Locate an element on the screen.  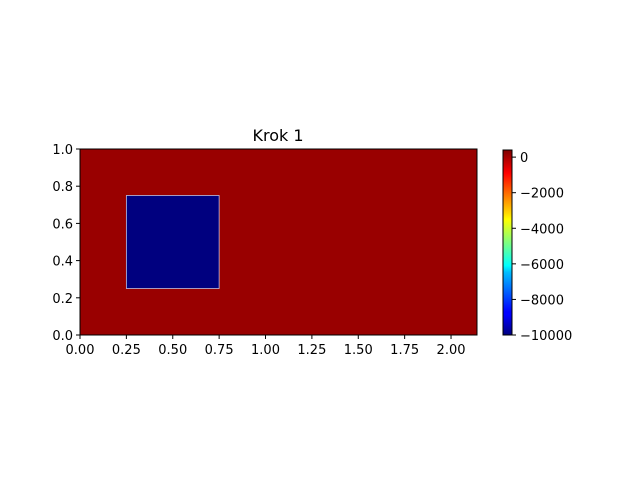
y-tick-label: 0.6 is located at coordinates (62, 224).